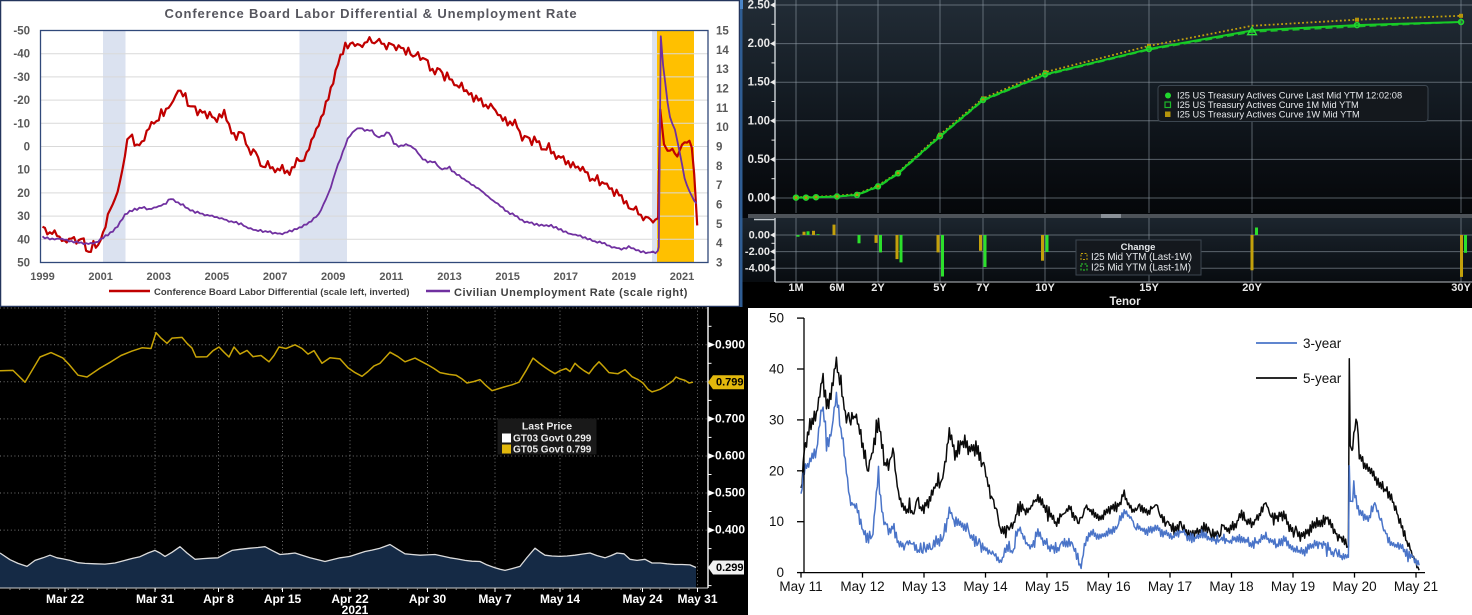 The image size is (1472, 615). Describe the element at coordinates (1461, 288) in the screenshot. I see `svg-text: 30Y` at that location.